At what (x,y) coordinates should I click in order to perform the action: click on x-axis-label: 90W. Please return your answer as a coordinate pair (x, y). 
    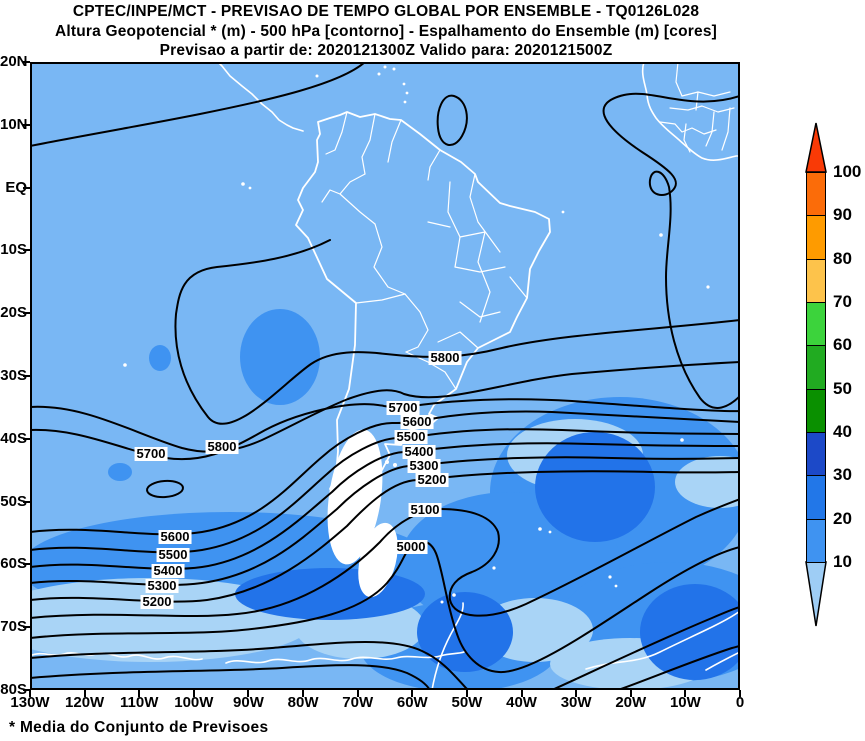
    Looking at the image, I should click on (248, 702).